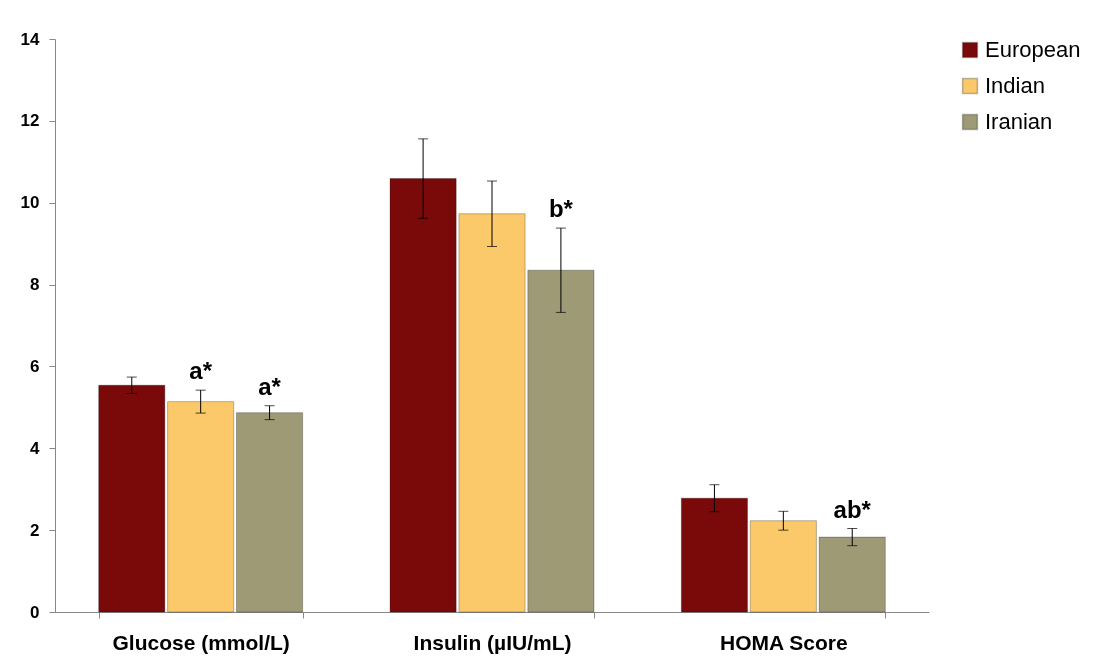 The image size is (1096, 668). I want to click on y-tick-label: 10, so click(30, 203).